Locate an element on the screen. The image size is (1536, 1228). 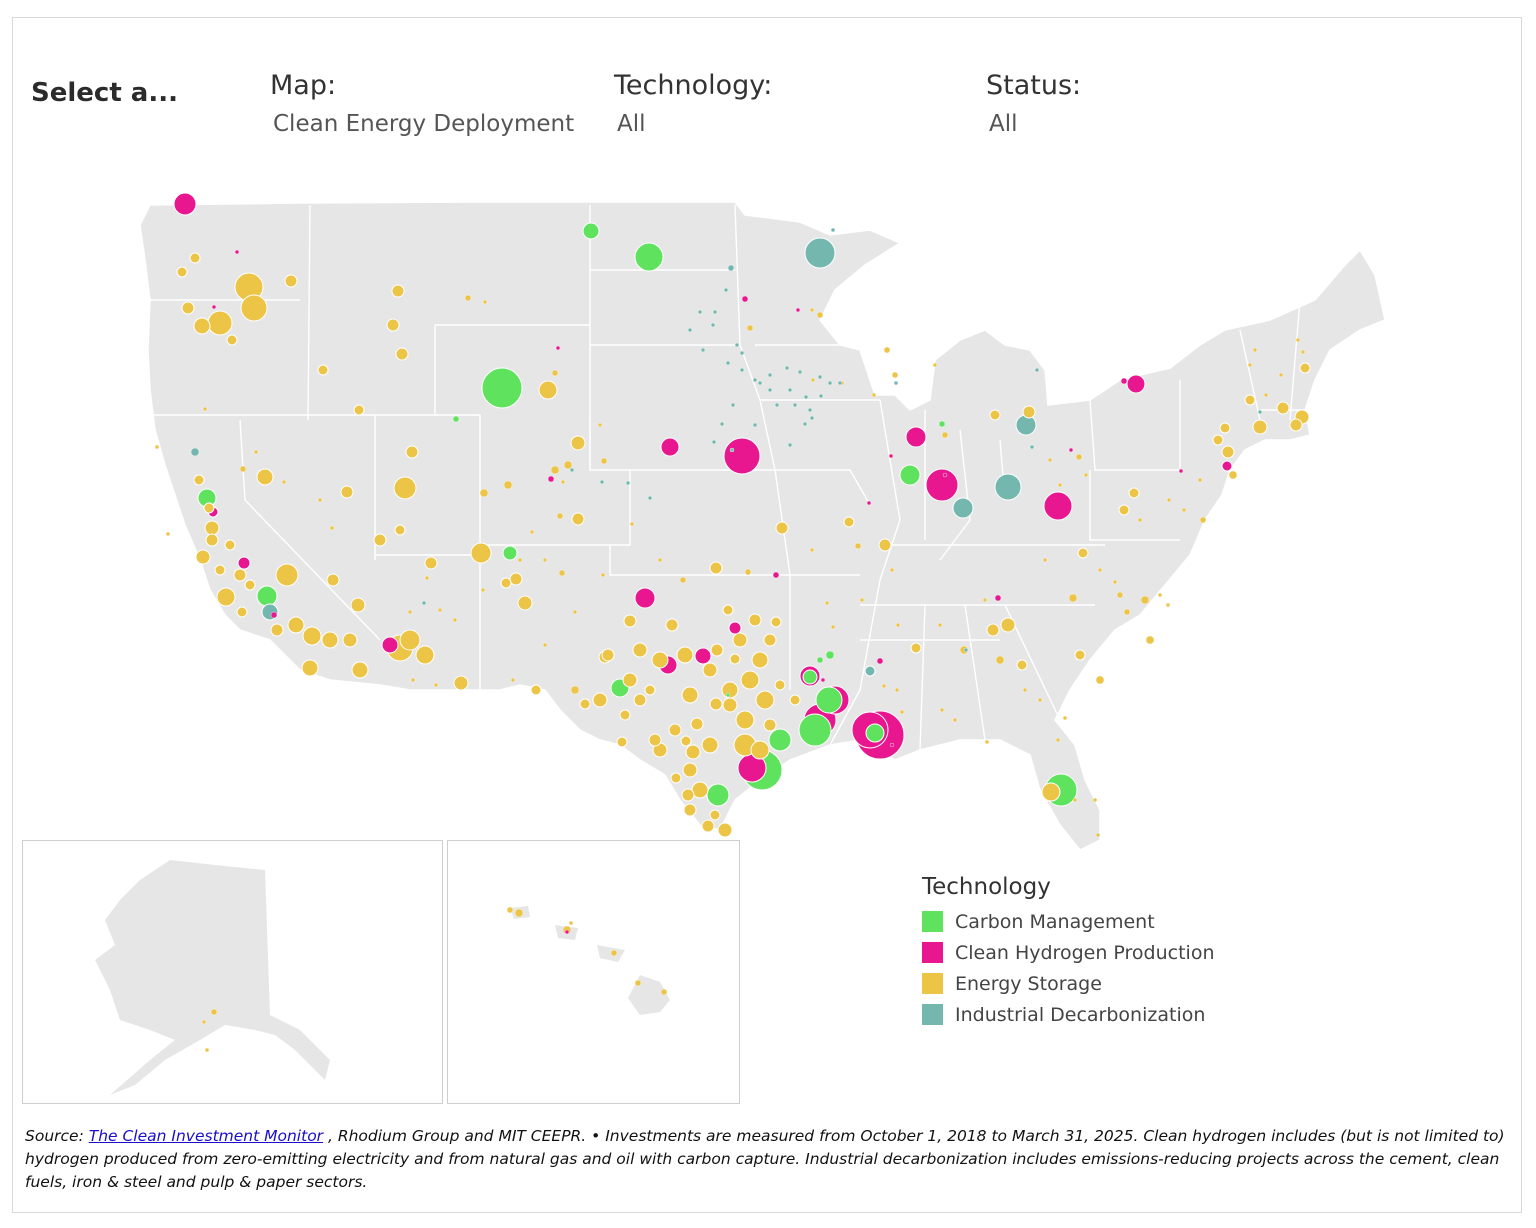
status-filter-value: All is located at coordinates (1003, 124).